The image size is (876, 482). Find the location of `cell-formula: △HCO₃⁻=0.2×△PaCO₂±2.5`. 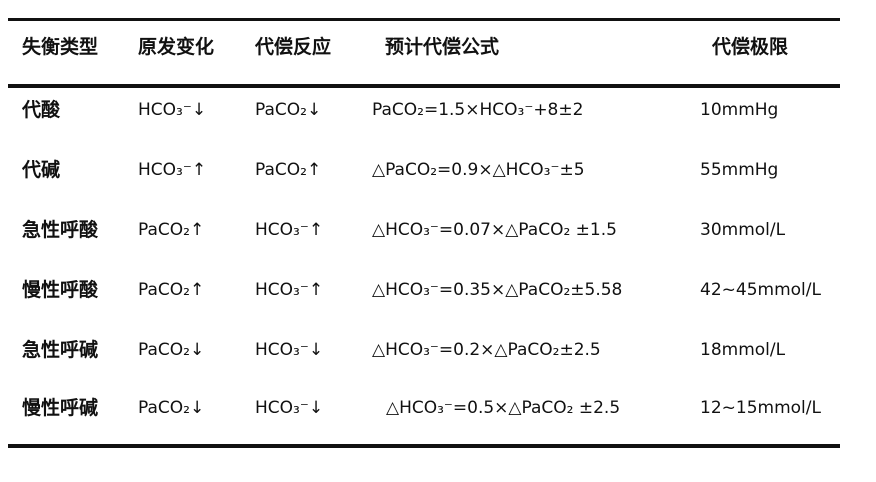

cell-formula: △HCO₃⁻=0.2×△PaCO₂±2.5 is located at coordinates (486, 350).